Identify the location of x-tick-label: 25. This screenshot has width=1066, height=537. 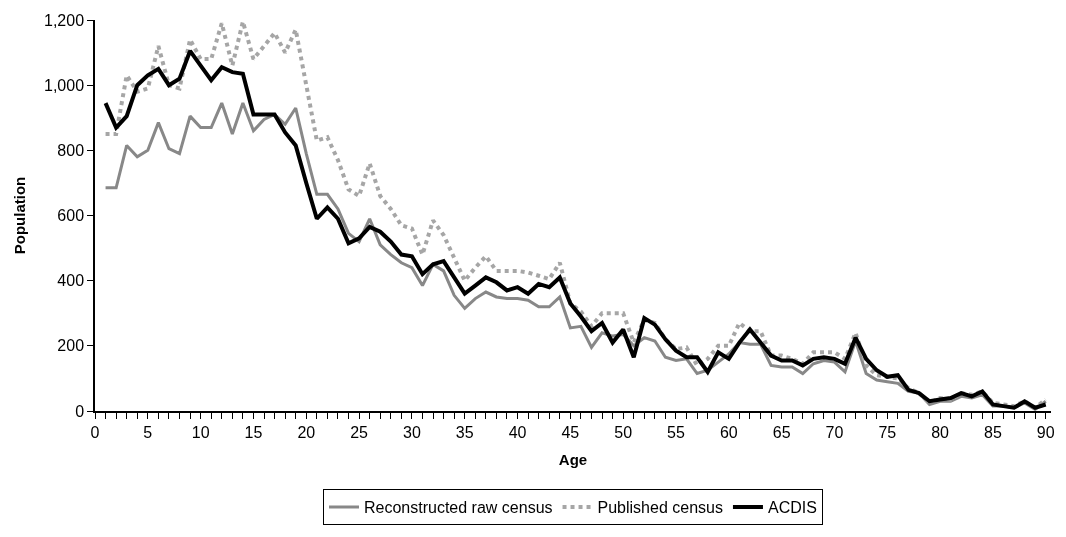
(359, 432).